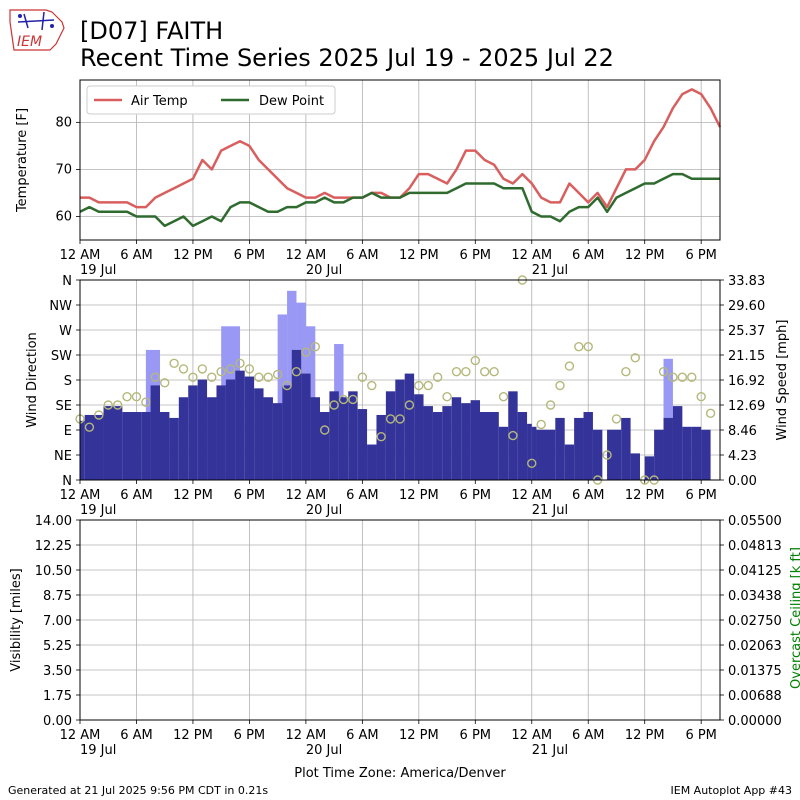 This screenshot has height=800, width=800. Describe the element at coordinates (65, 331) in the screenshot. I see `direction-tick-label: W` at that location.